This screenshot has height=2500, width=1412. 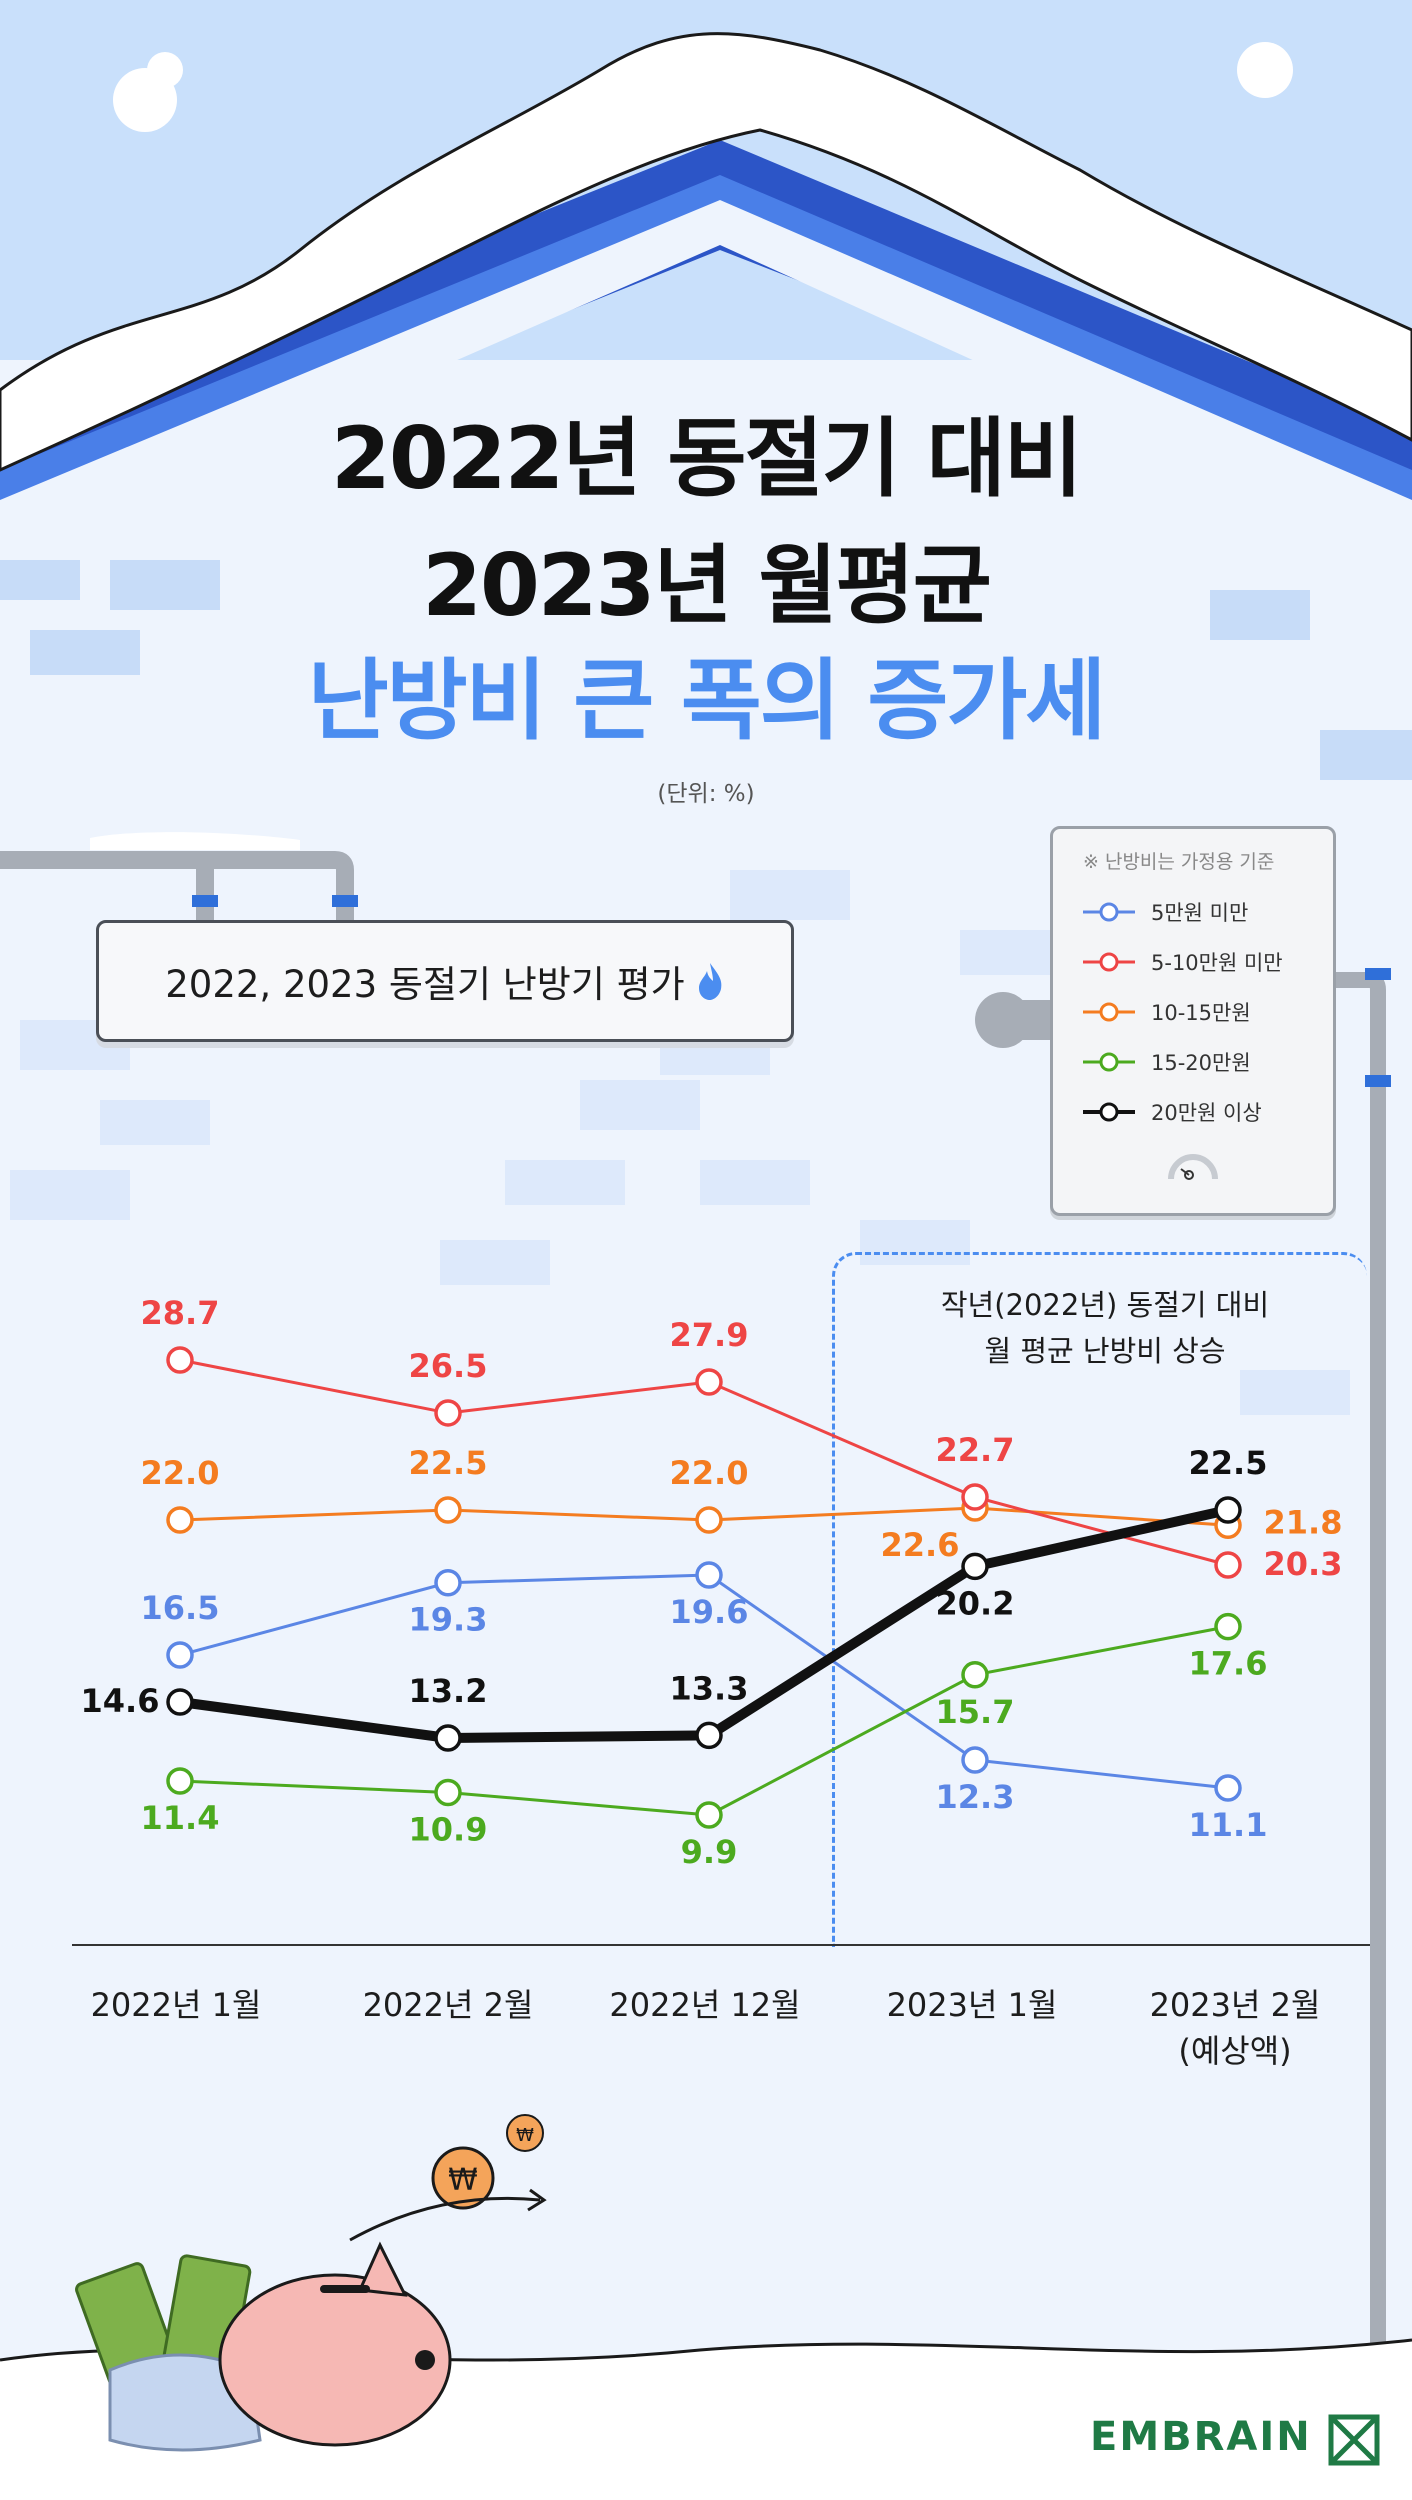 I want to click on data-label: 9.9, so click(x=709, y=1852).